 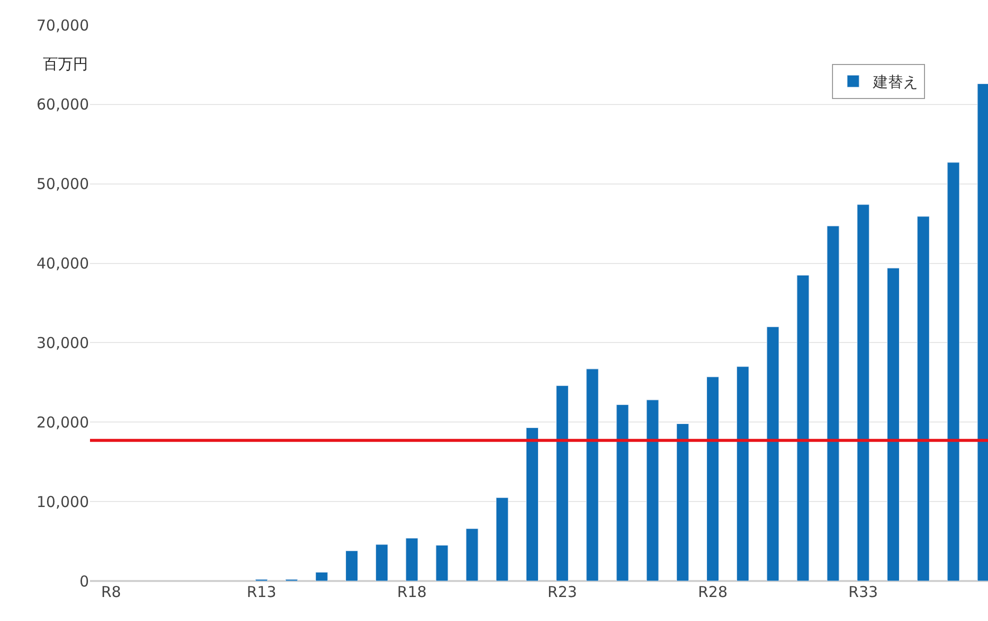 I want to click on legend-label: 建替え, so click(x=895, y=82).